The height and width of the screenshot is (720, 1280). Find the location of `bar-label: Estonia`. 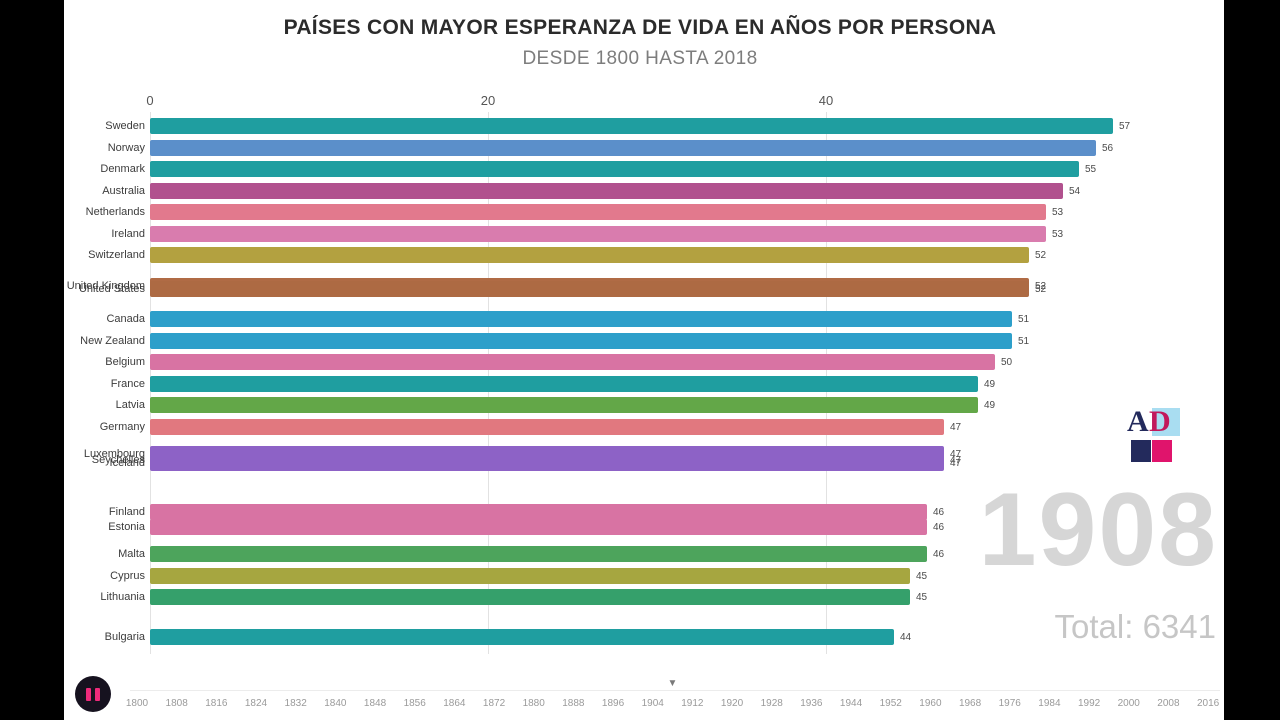

bar-label: Estonia is located at coordinates (126, 527).